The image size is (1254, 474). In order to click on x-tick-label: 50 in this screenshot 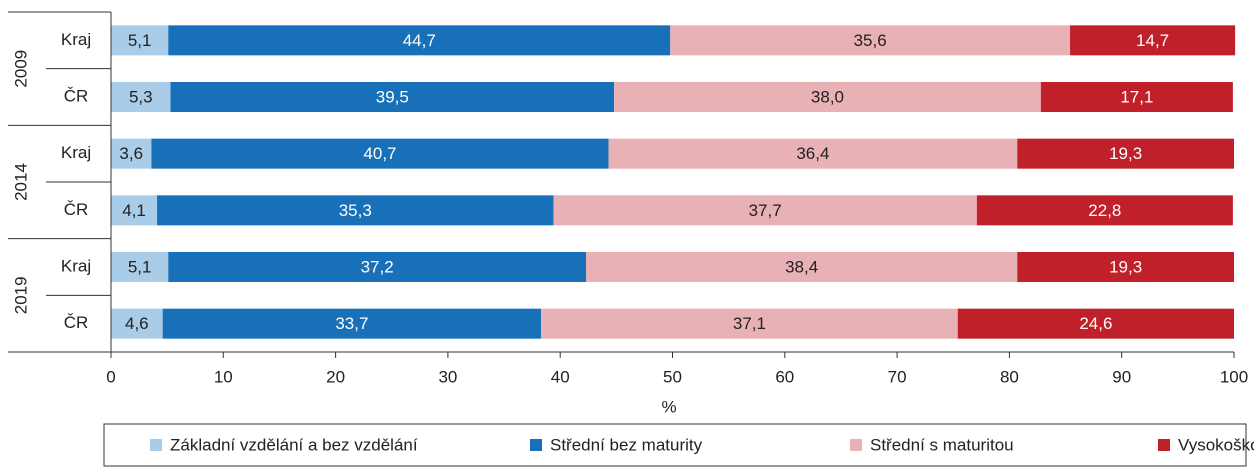, I will do `click(672, 376)`.